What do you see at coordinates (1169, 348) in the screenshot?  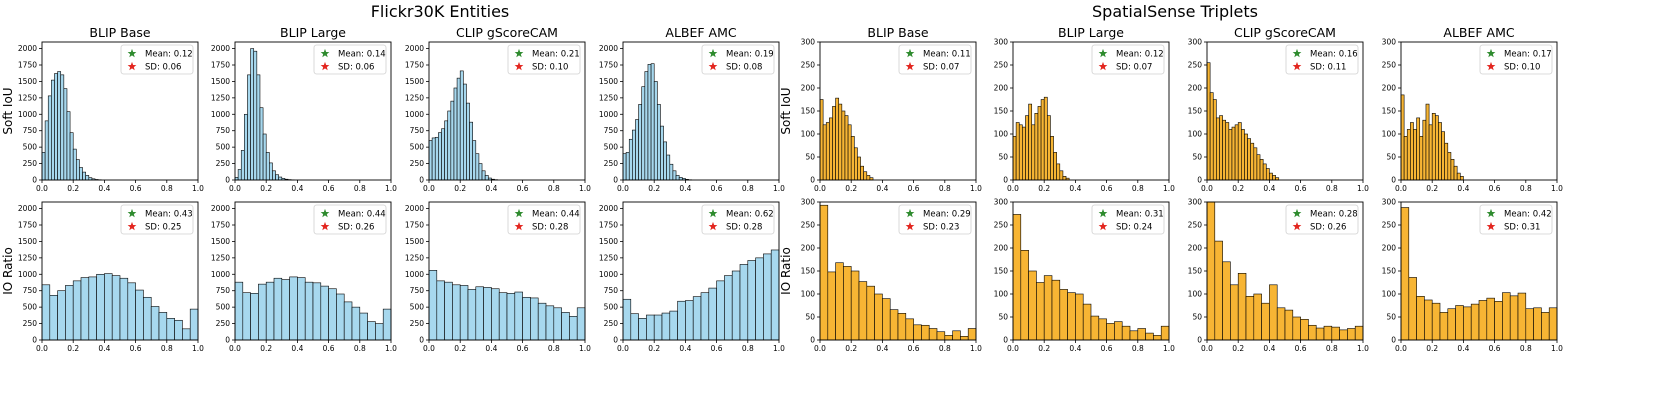 I see `subplot-14-xtick-label-5: 1.0` at bounding box center [1169, 348].